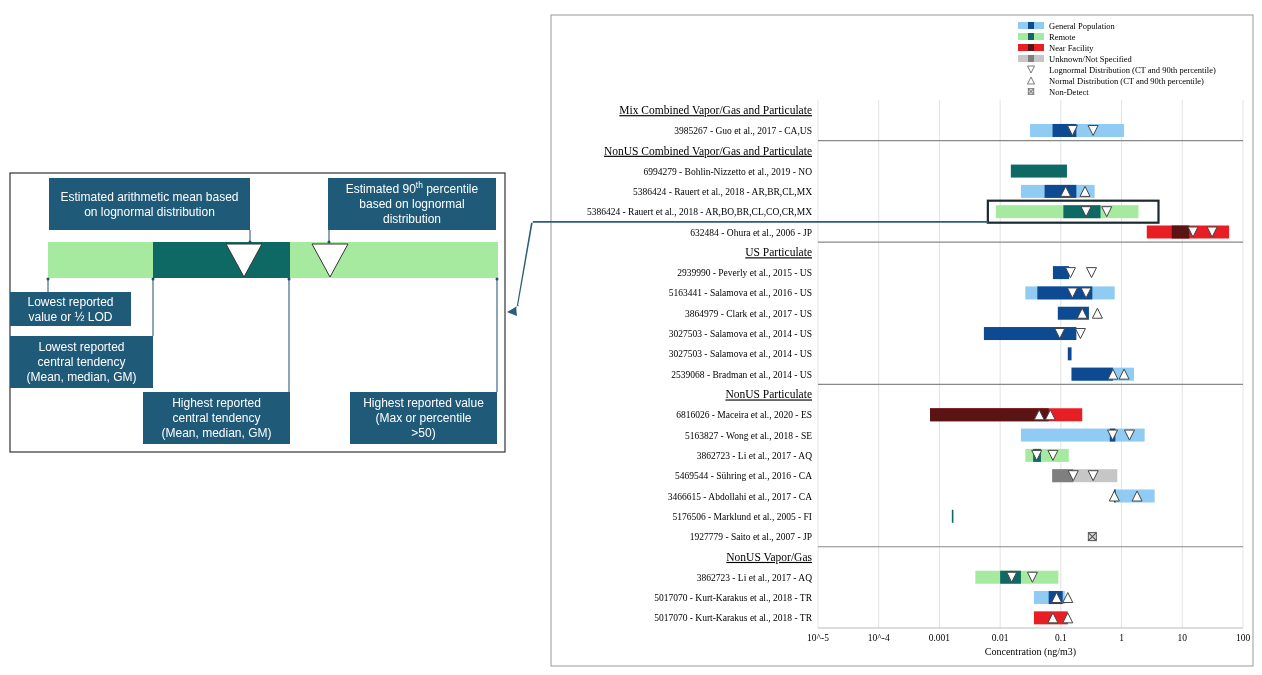 The width and height of the screenshot is (1262, 675). Describe the element at coordinates (748, 313) in the screenshot. I see `y-tick-label: 3864979 - Clark et al., 2017 - US` at that location.